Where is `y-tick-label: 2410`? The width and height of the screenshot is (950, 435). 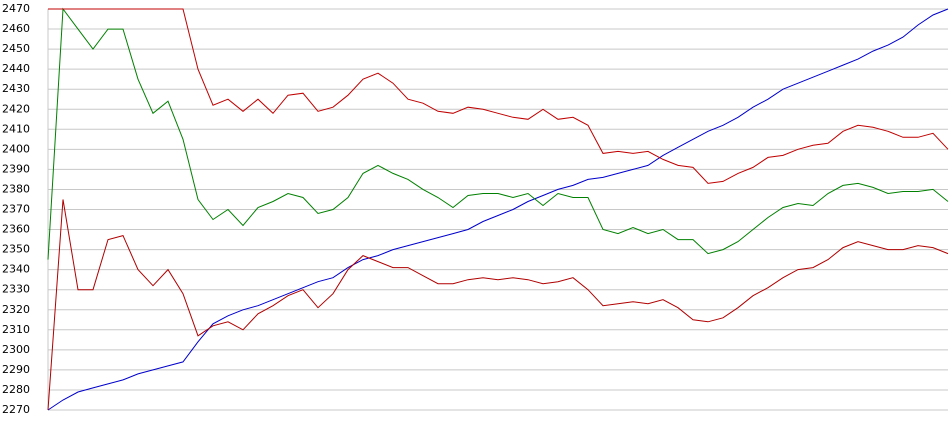 y-tick-label: 2410 is located at coordinates (16, 128).